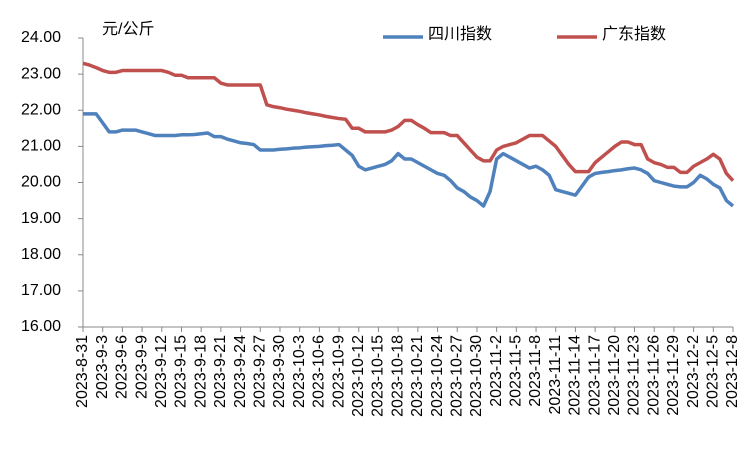 The image size is (750, 450). What do you see at coordinates (41, 182) in the screenshot?
I see `y-tick-label: 20.00` at bounding box center [41, 182].